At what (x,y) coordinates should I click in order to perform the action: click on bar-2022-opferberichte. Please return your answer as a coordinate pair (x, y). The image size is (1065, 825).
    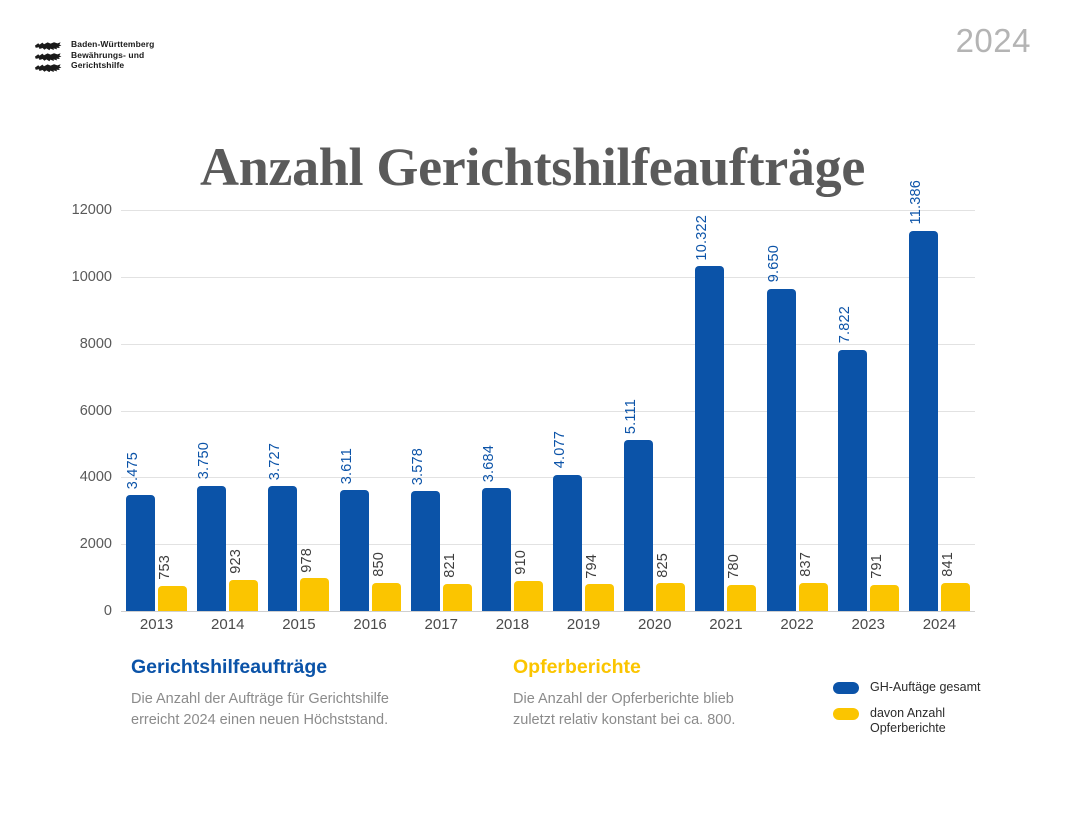
    Looking at the image, I should click on (813, 597).